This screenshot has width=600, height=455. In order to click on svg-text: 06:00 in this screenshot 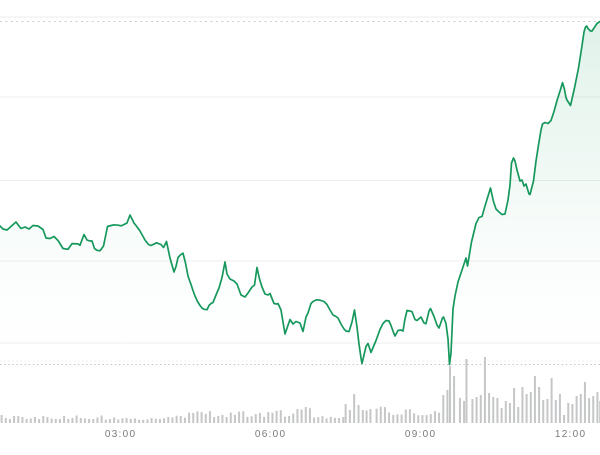, I will do `click(271, 434)`.